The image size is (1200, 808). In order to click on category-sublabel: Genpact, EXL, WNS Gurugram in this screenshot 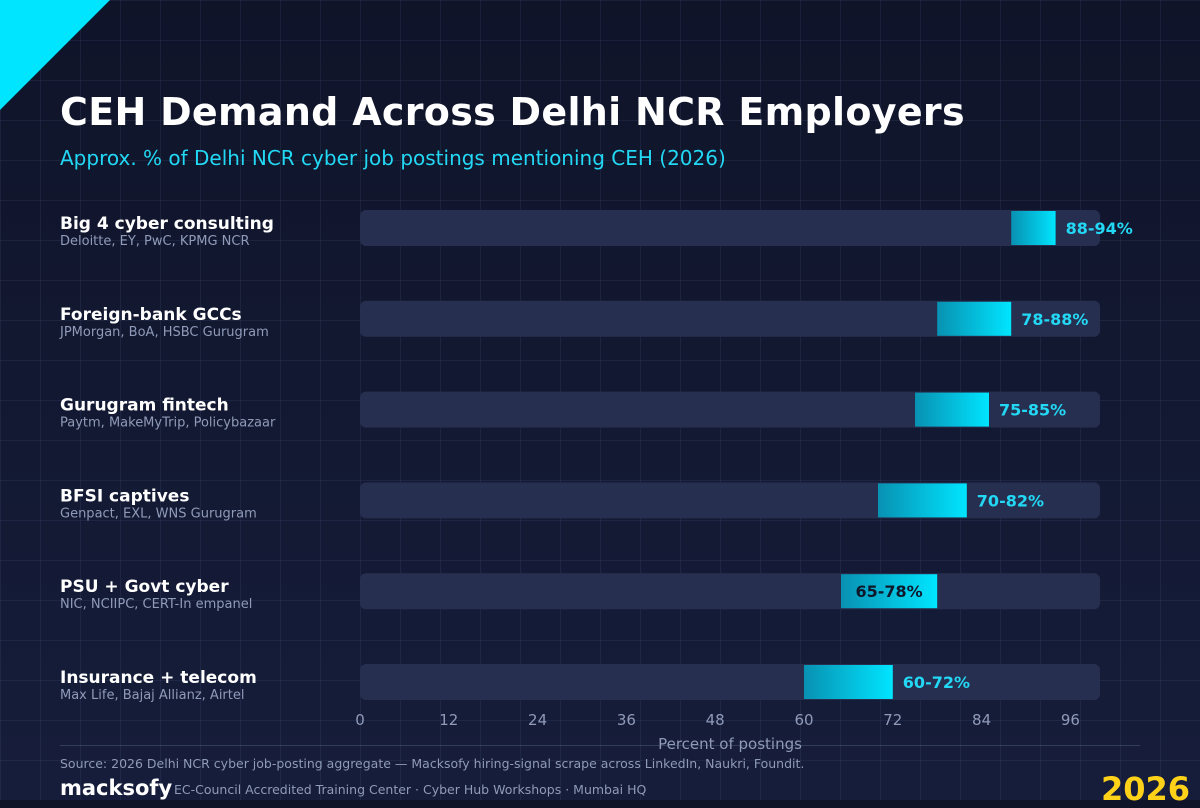, I will do `click(158, 513)`.